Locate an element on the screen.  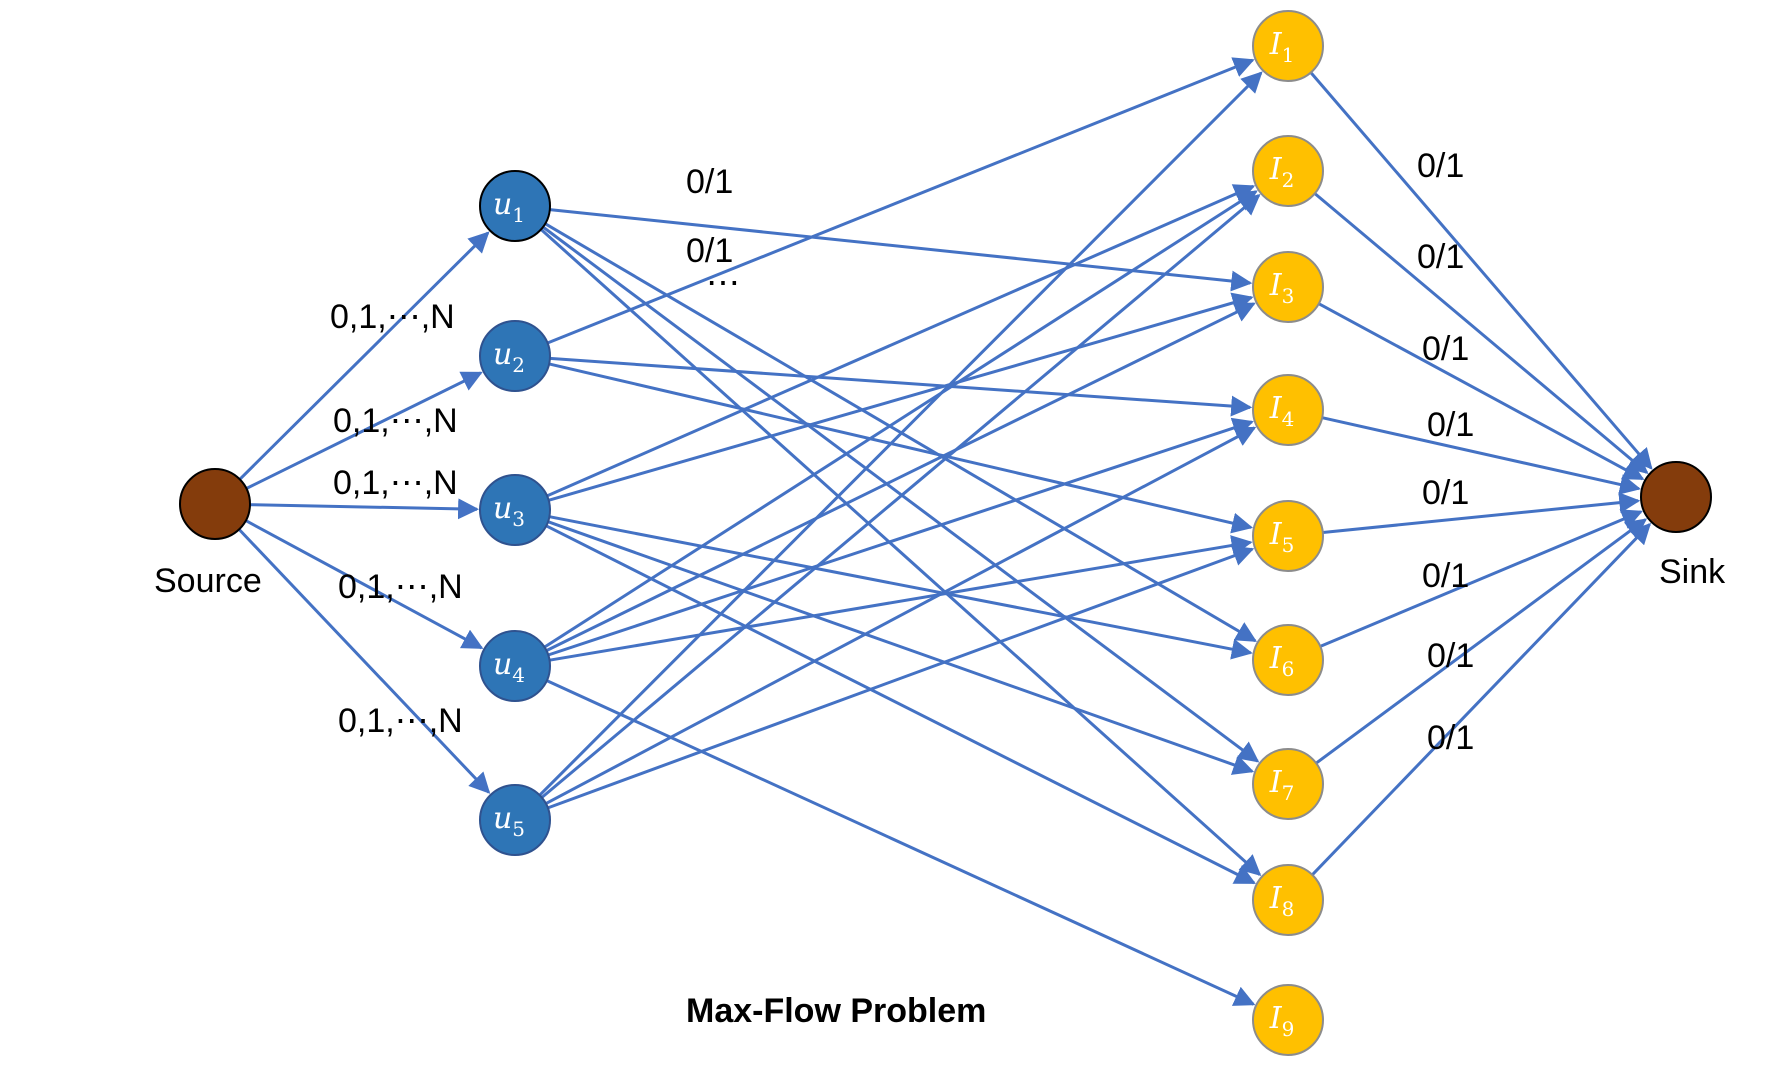
u3-to-I3-edge is located at coordinates (901, 397).